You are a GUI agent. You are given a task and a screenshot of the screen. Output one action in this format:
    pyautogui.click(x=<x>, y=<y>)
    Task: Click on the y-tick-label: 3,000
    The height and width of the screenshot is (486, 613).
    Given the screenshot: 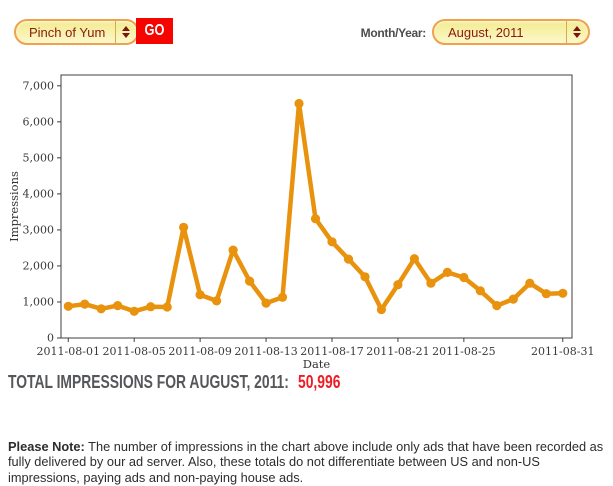 What is the action you would take?
    pyautogui.click(x=39, y=229)
    